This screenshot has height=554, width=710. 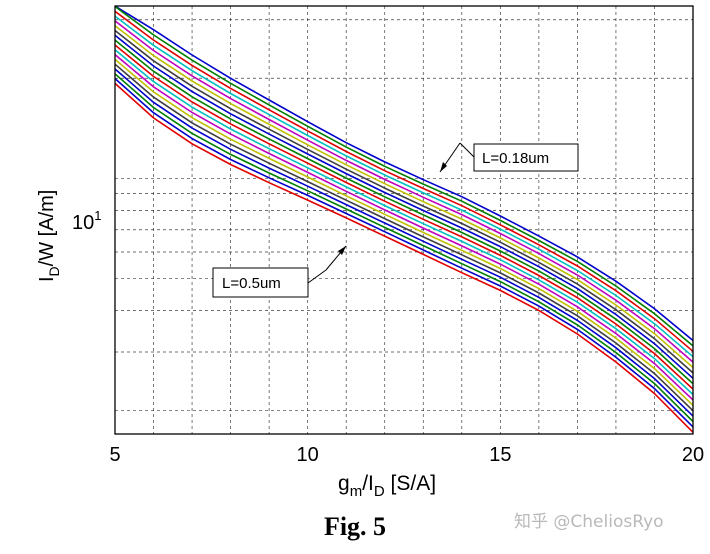 What do you see at coordinates (410, 483) in the screenshot?
I see `x-axis-label-rest: [S/A]` at bounding box center [410, 483].